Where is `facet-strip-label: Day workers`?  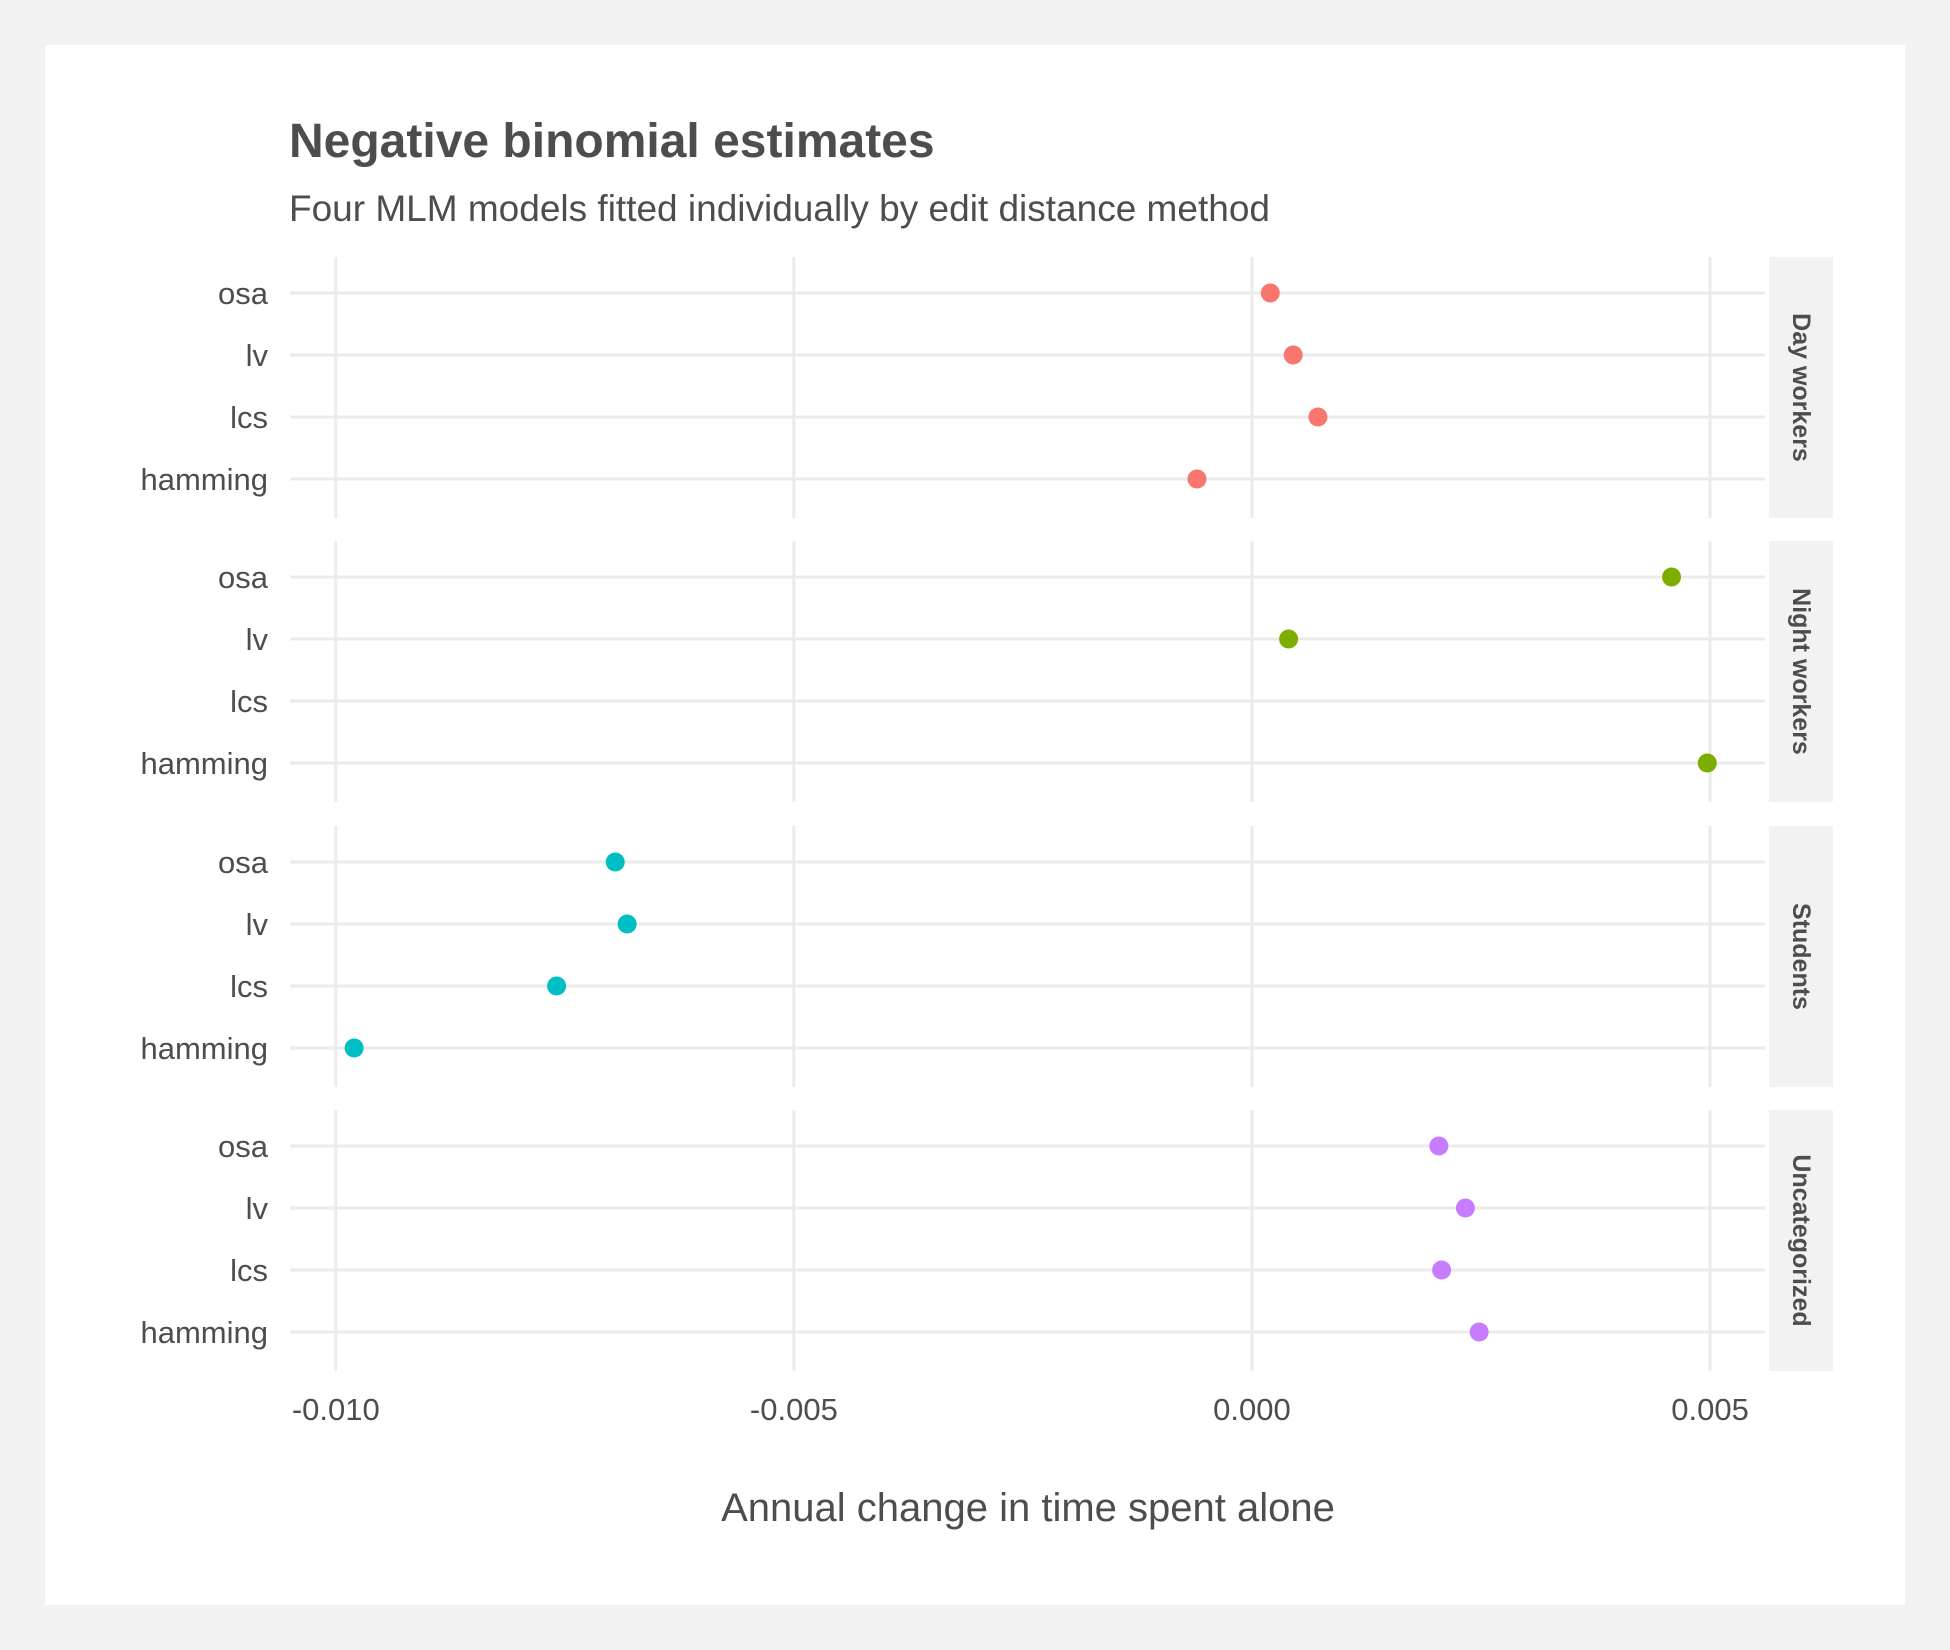
facet-strip-label: Day workers is located at coordinates (1801, 387).